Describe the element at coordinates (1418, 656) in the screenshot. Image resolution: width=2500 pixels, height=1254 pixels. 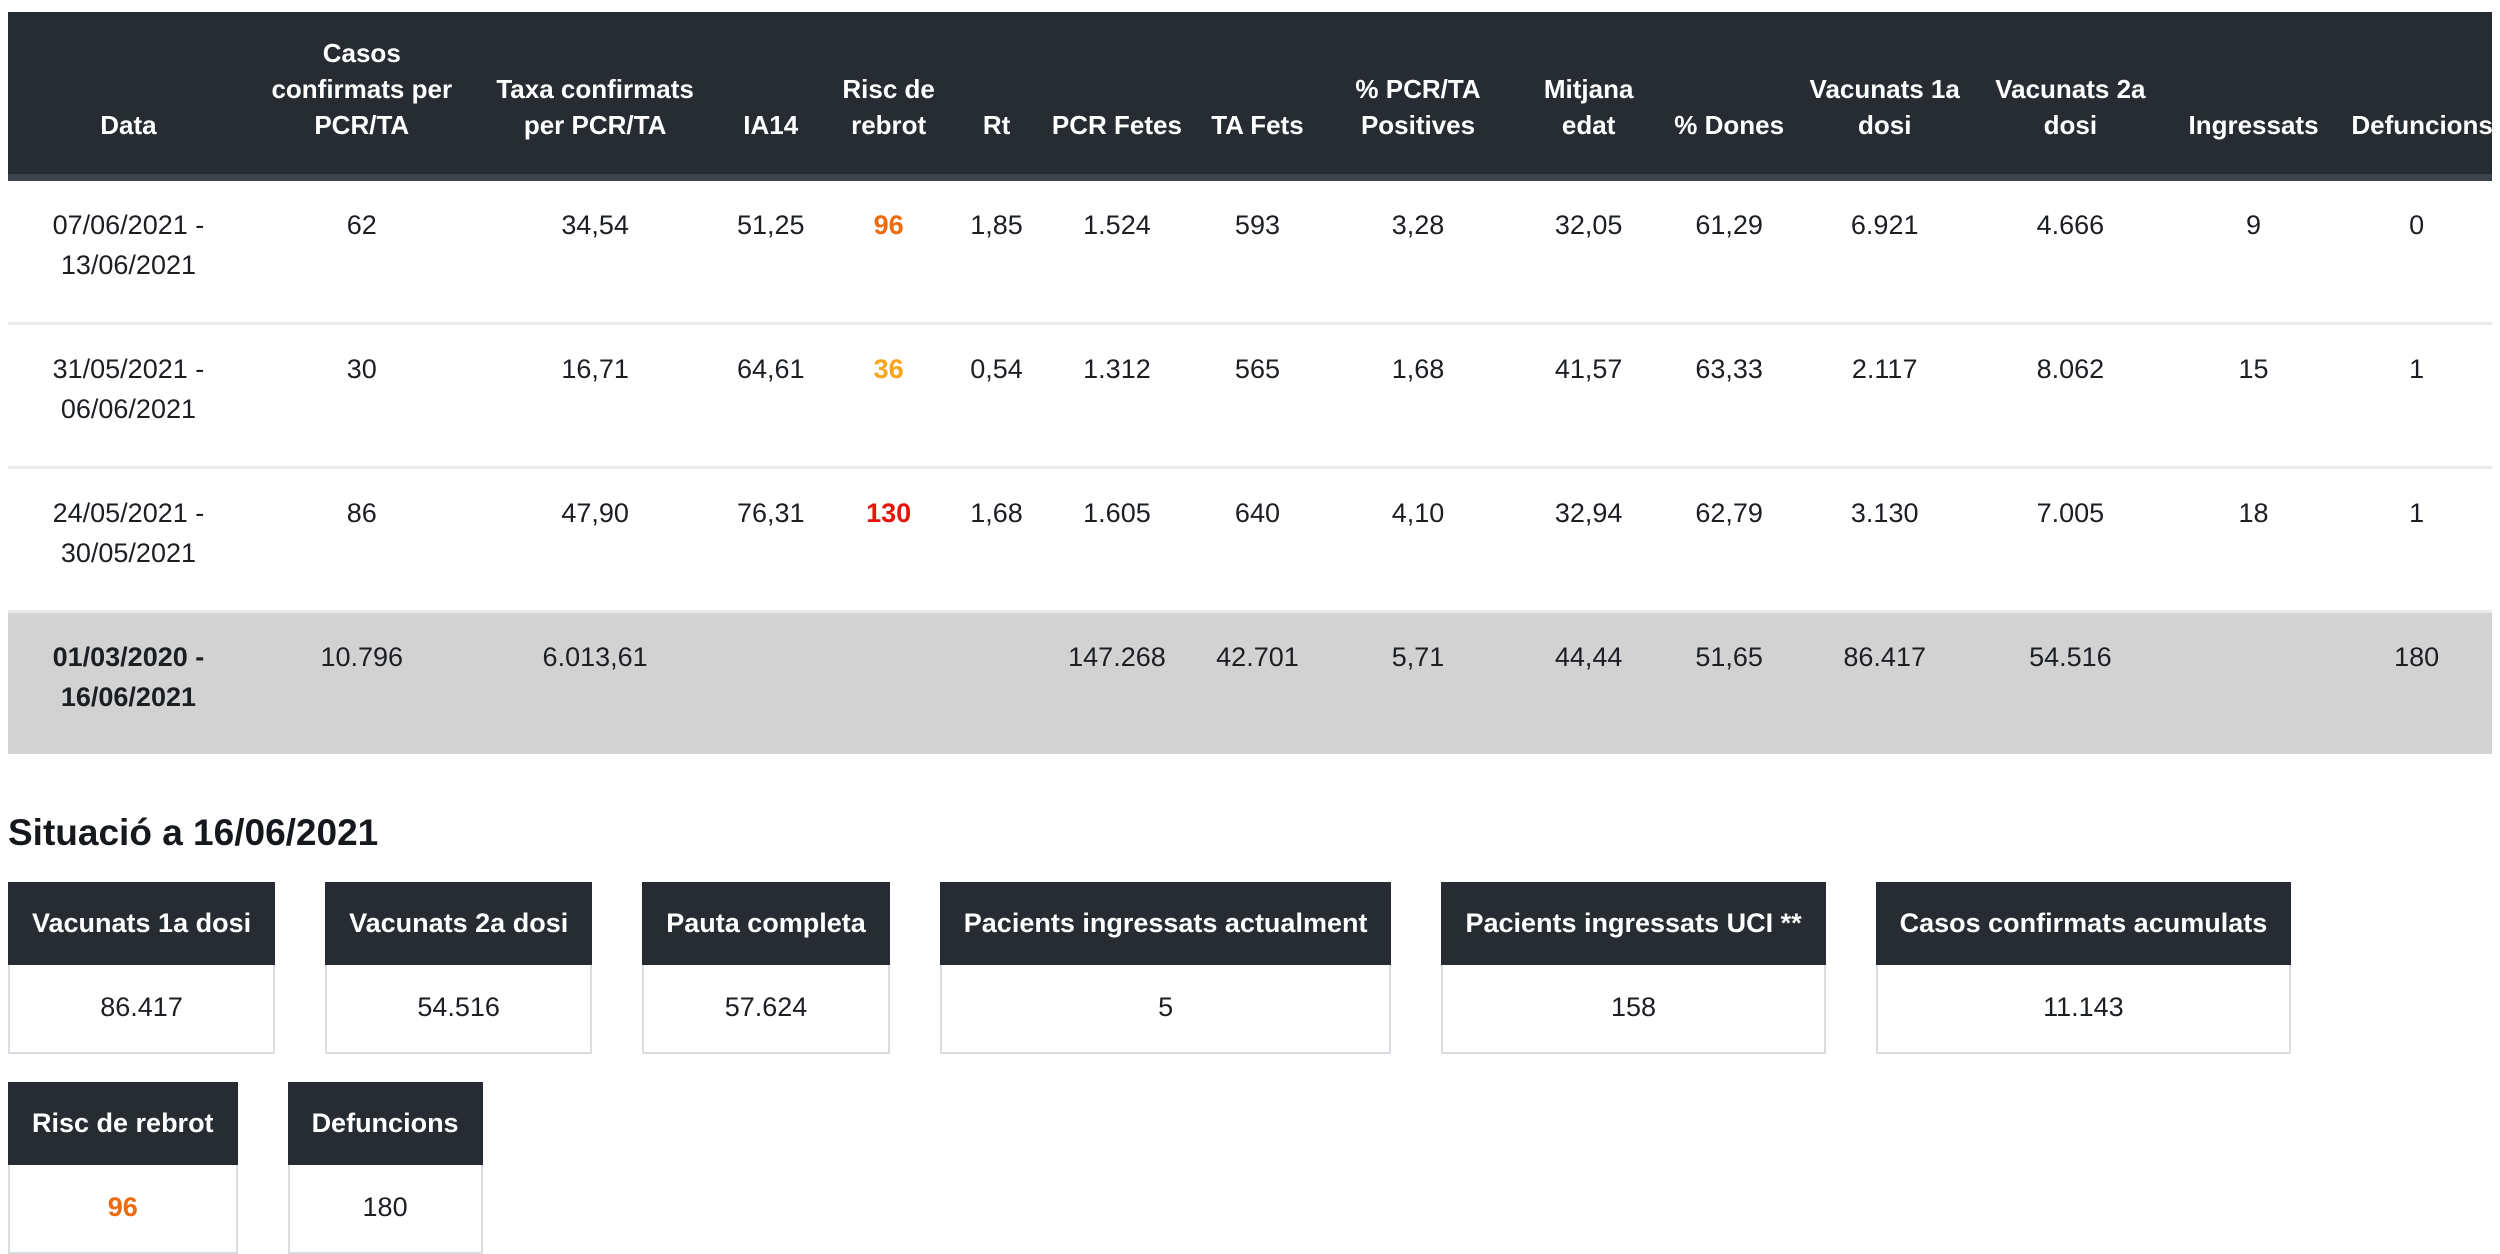
I see `table-cell: 5,71` at that location.